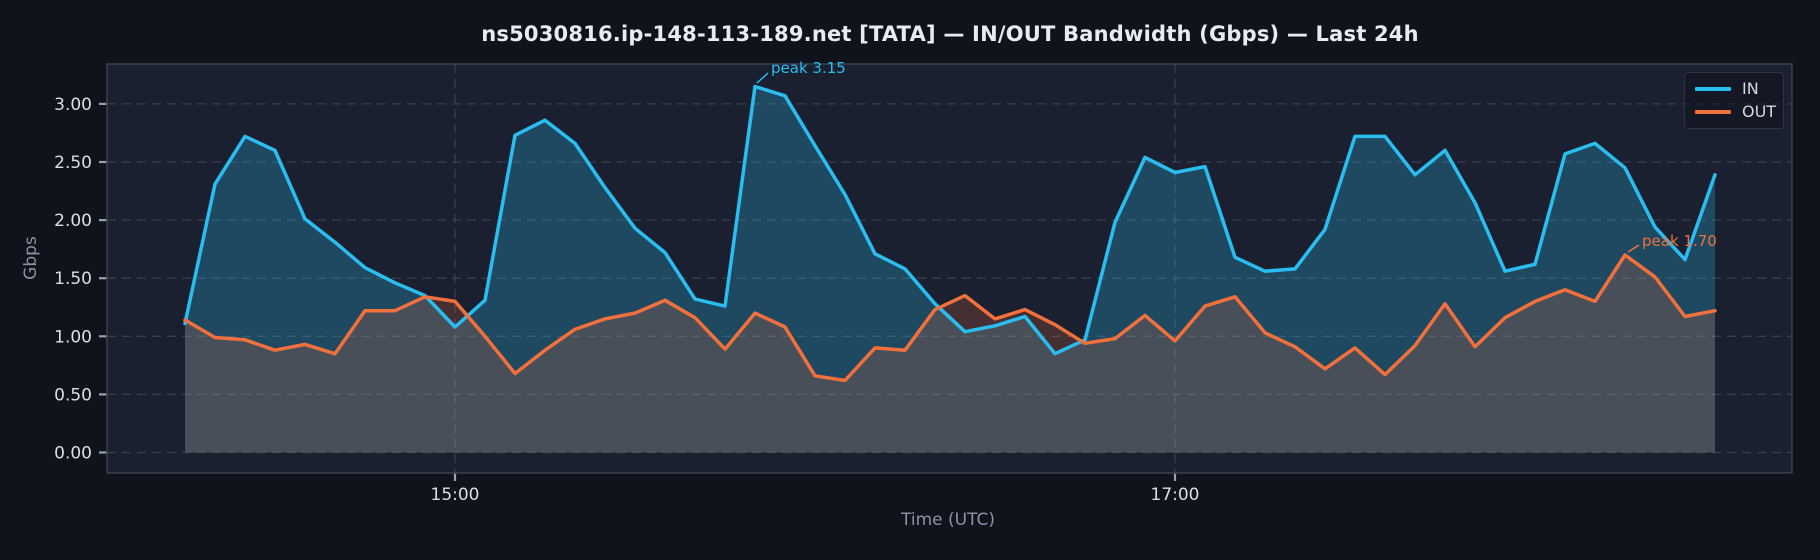  I want to click on y-tick-label: 1.00, so click(73, 337).